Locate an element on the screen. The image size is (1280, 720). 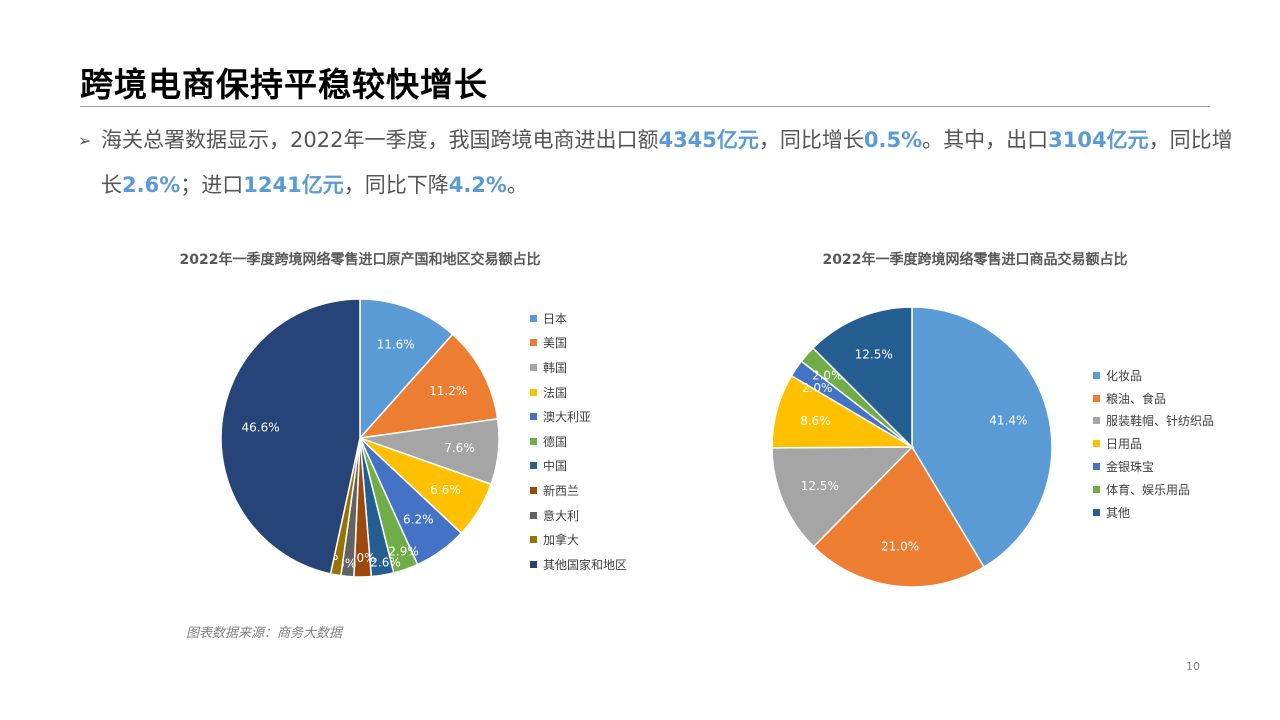
legend-item: 金银珠宝 is located at coordinates (1153, 466).